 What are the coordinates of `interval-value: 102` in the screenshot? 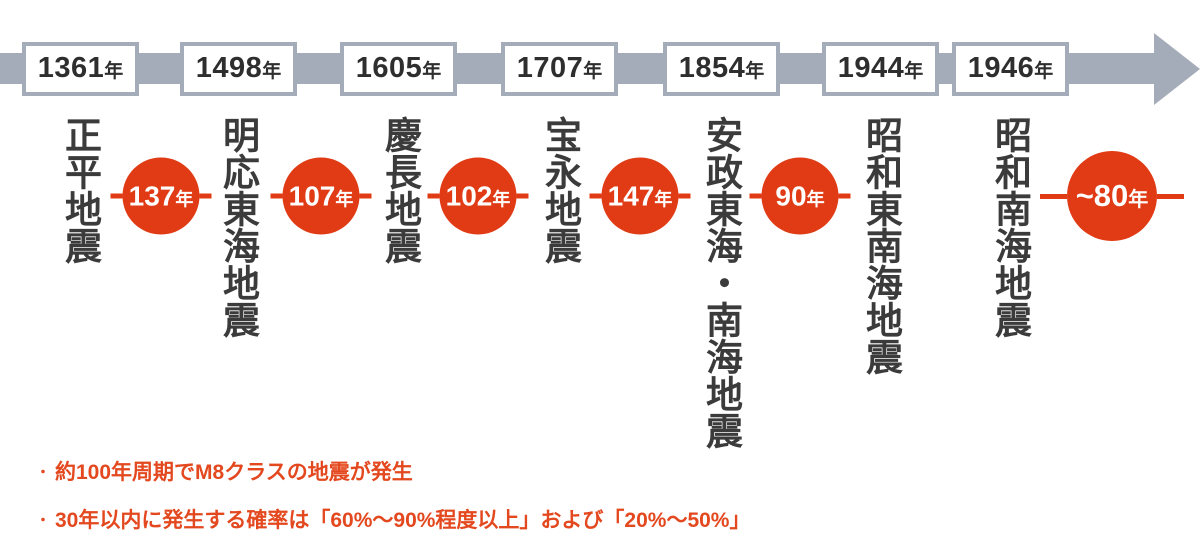 It's located at (469, 196).